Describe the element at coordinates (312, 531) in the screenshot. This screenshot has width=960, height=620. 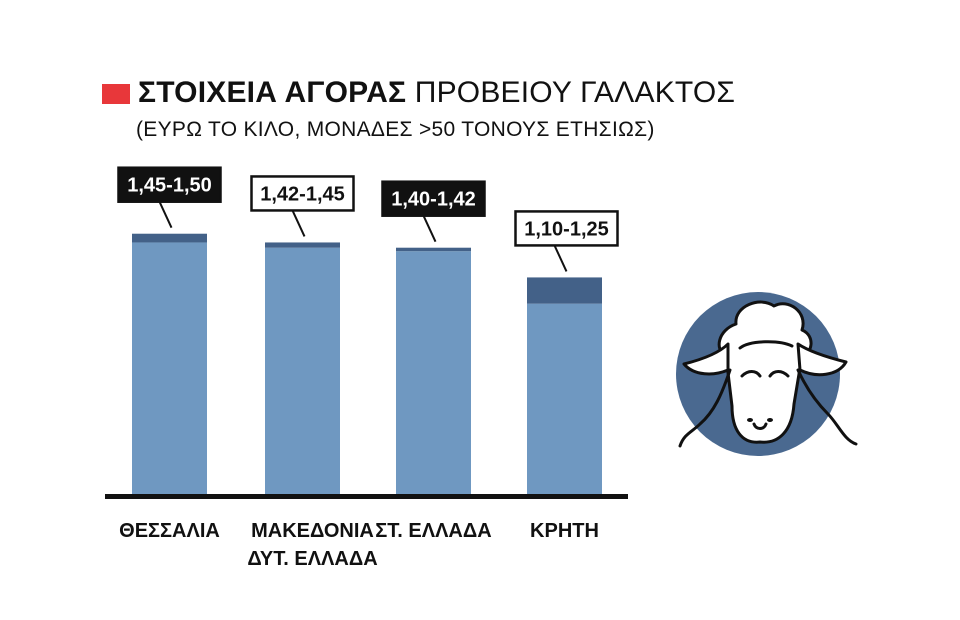
I see `category-label: ΜΑΚΕΔΟΝΙΑ` at that location.